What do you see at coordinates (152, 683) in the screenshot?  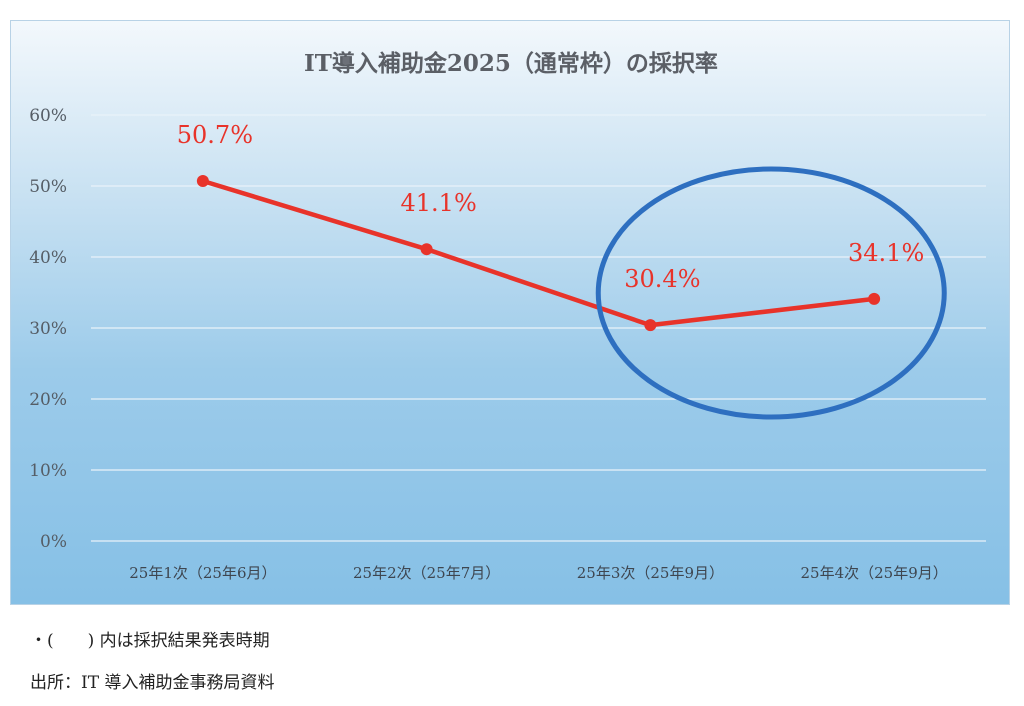 I see `source-note: 出所：IT 導入補助金事務局資料` at bounding box center [152, 683].